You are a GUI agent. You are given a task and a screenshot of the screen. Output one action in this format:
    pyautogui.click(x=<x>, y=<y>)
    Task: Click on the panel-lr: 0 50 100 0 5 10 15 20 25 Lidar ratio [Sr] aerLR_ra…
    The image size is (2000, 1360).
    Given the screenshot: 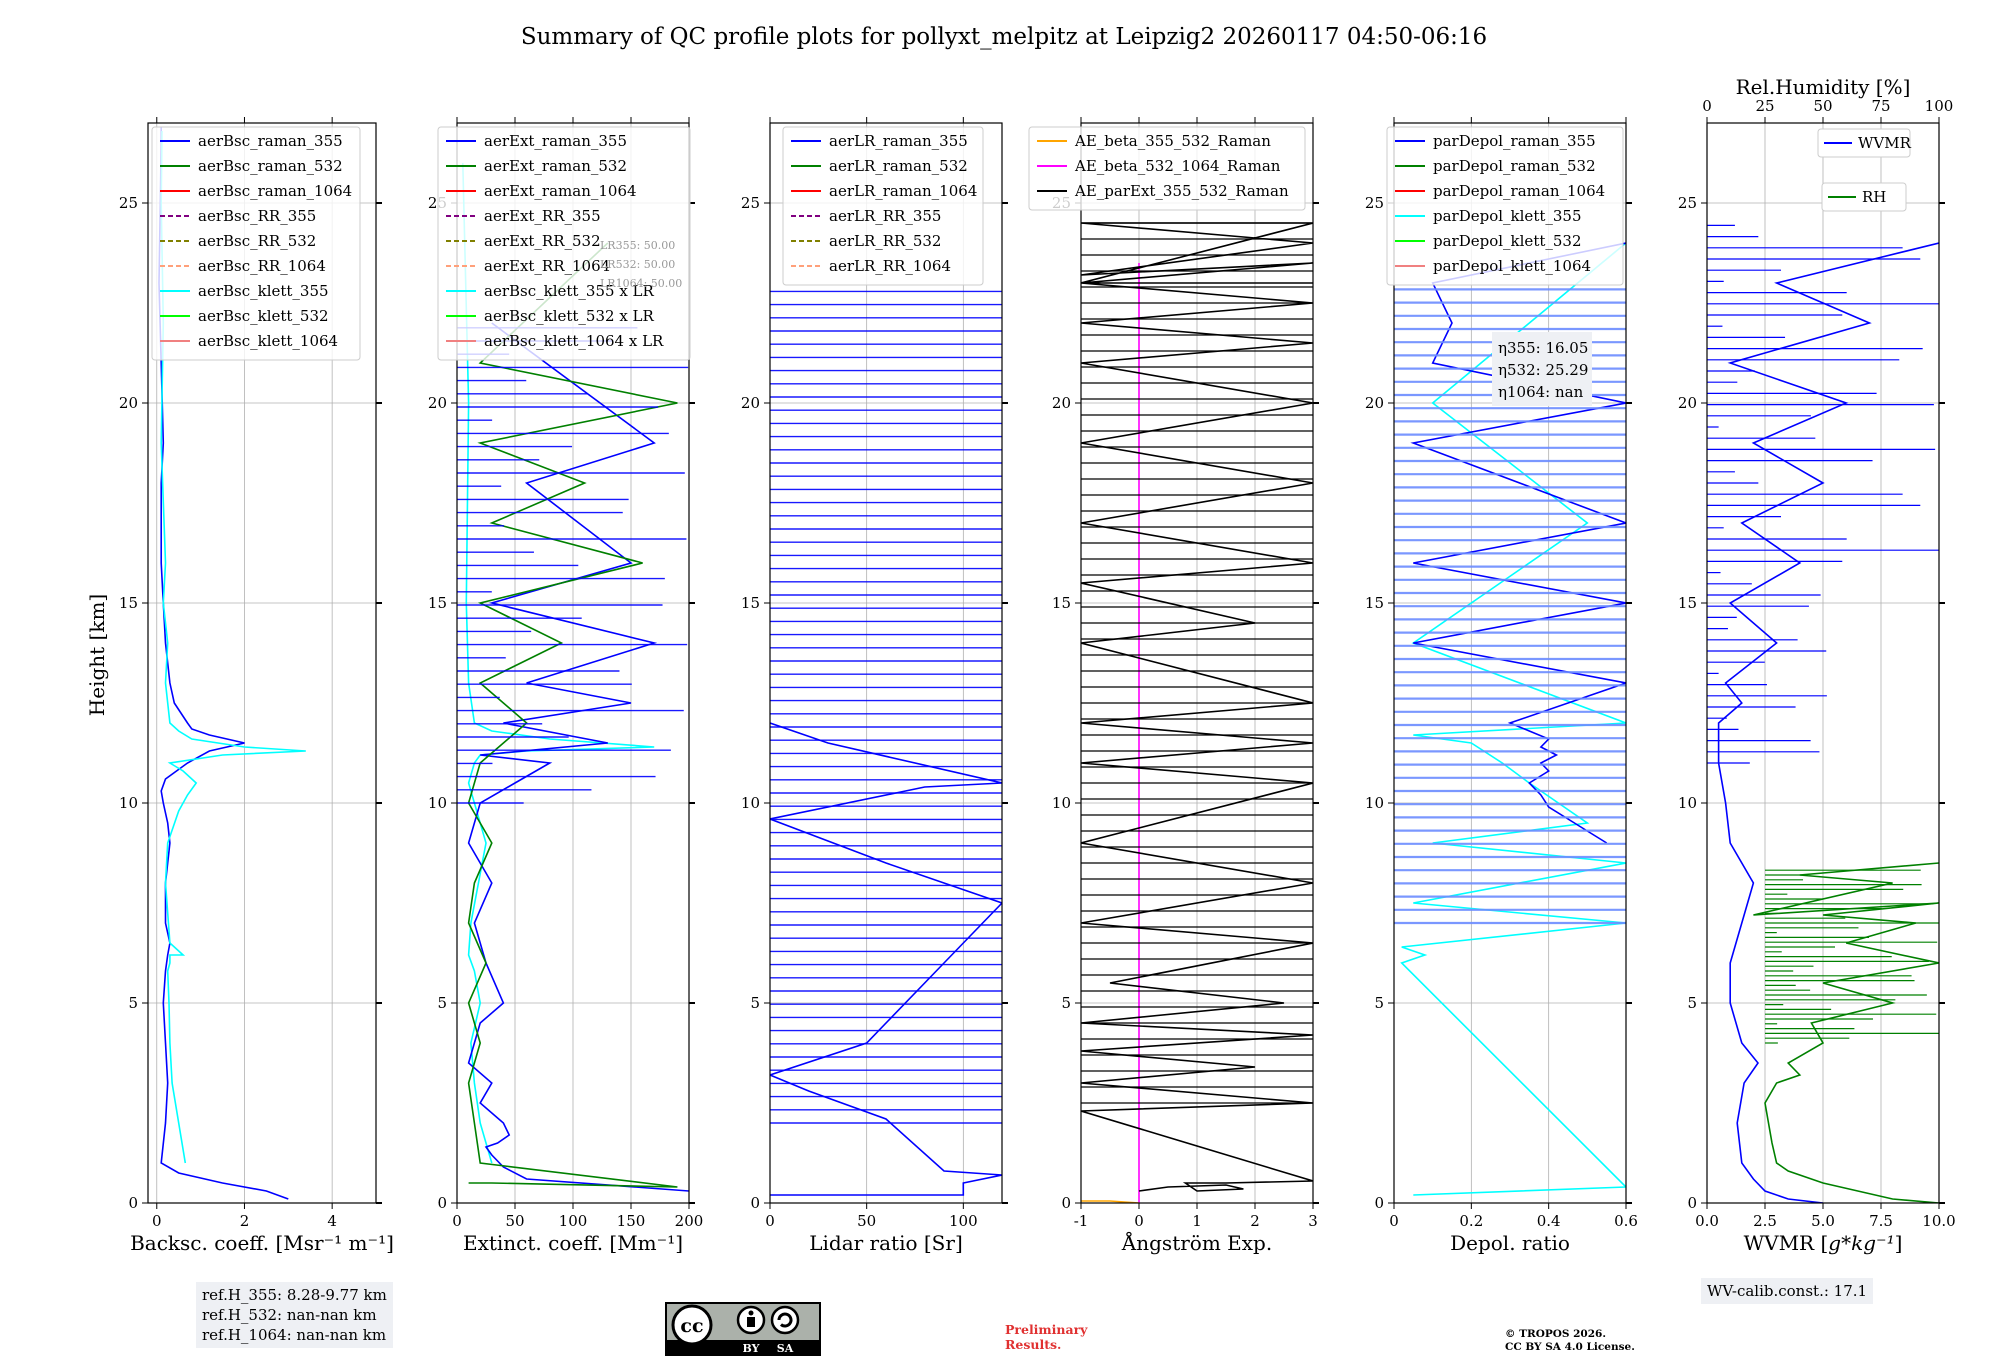 What is the action you would take?
    pyautogui.click(x=874, y=686)
    